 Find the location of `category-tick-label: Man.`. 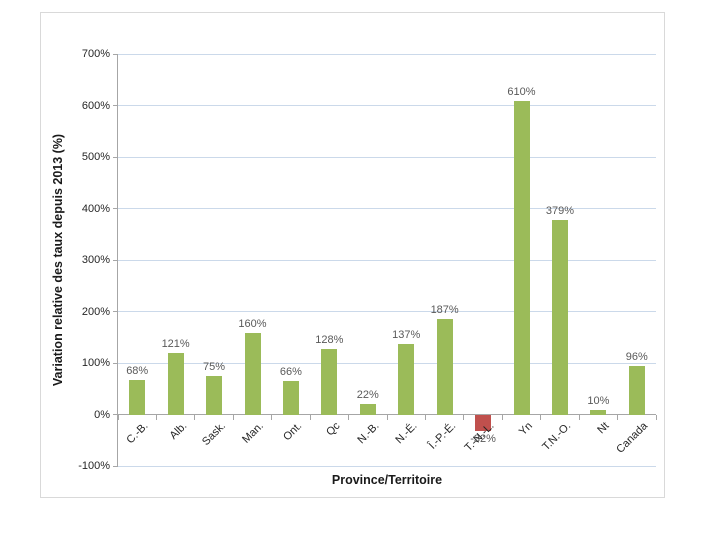

category-tick-label: Man. is located at coordinates (253, 433).